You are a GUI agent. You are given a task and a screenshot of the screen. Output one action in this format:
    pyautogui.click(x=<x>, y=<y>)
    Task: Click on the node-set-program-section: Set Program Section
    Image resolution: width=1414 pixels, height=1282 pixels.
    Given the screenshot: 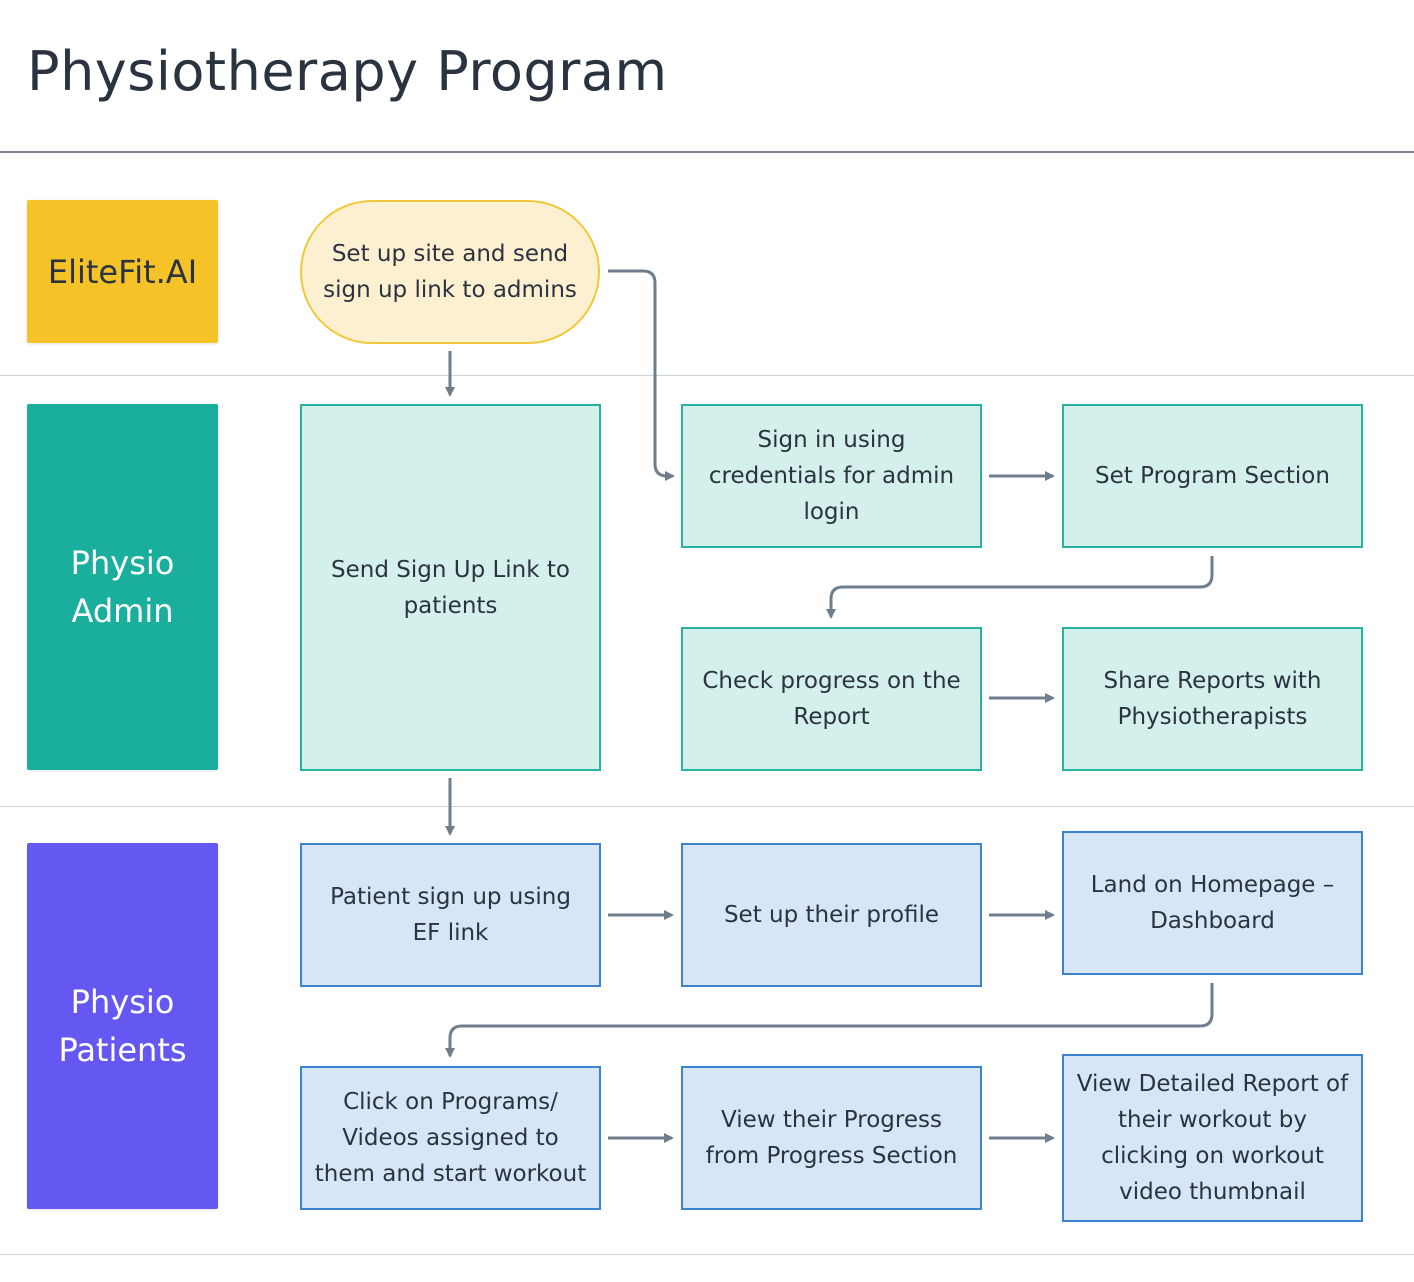 What is the action you would take?
    pyautogui.click(x=1212, y=476)
    